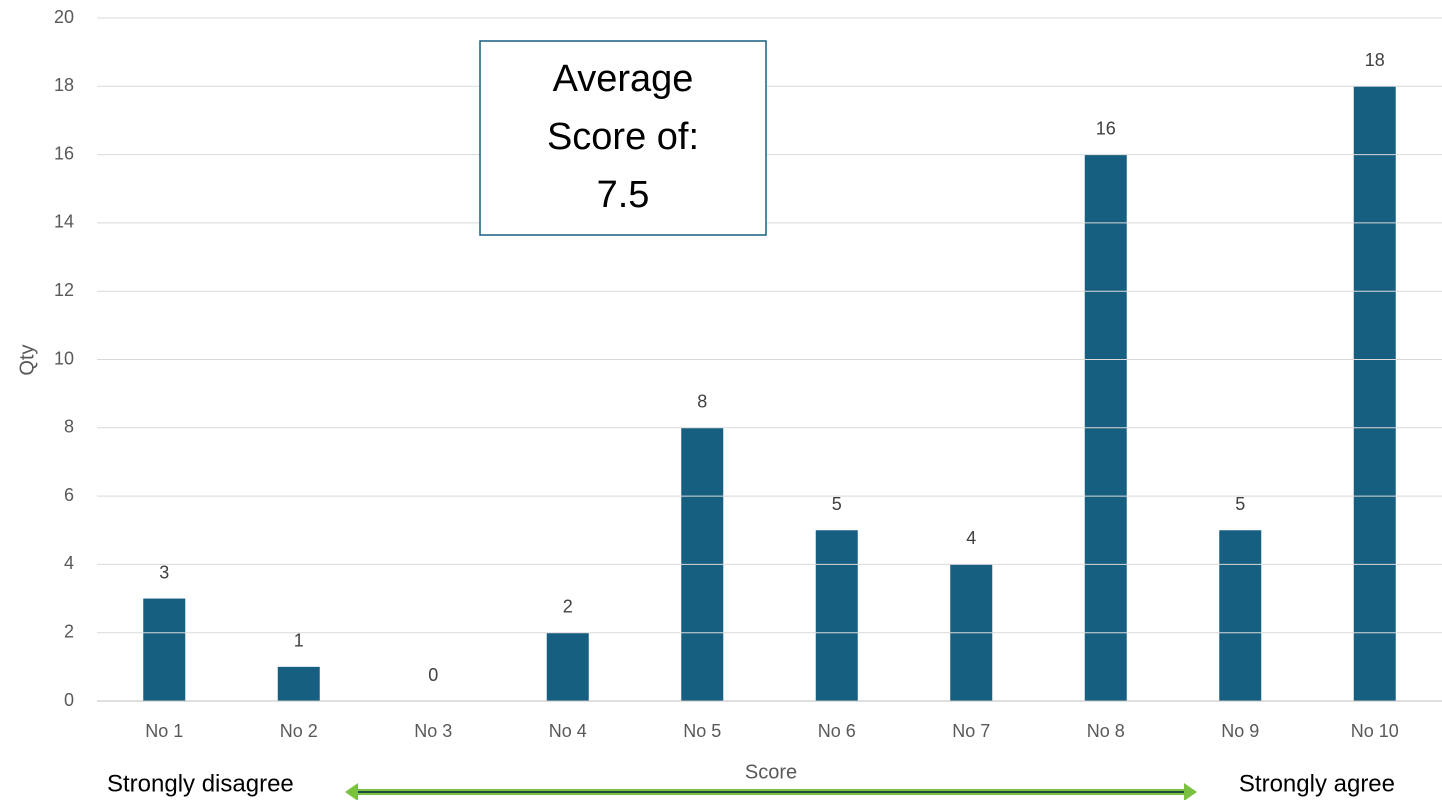 This screenshot has width=1442, height=805. What do you see at coordinates (64, 17) in the screenshot?
I see `y-tick-label: 20` at bounding box center [64, 17].